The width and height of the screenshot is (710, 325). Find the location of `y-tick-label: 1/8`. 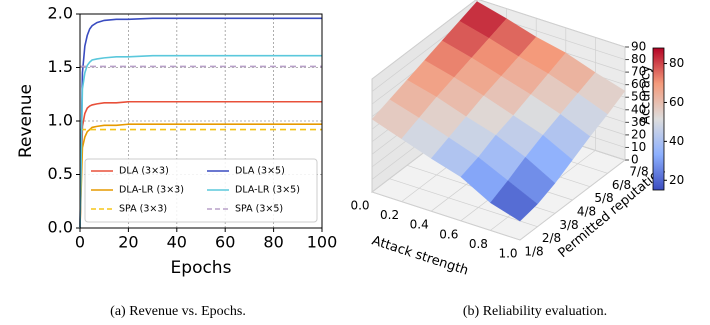

y-tick-label: 1/8 is located at coordinates (533, 252).